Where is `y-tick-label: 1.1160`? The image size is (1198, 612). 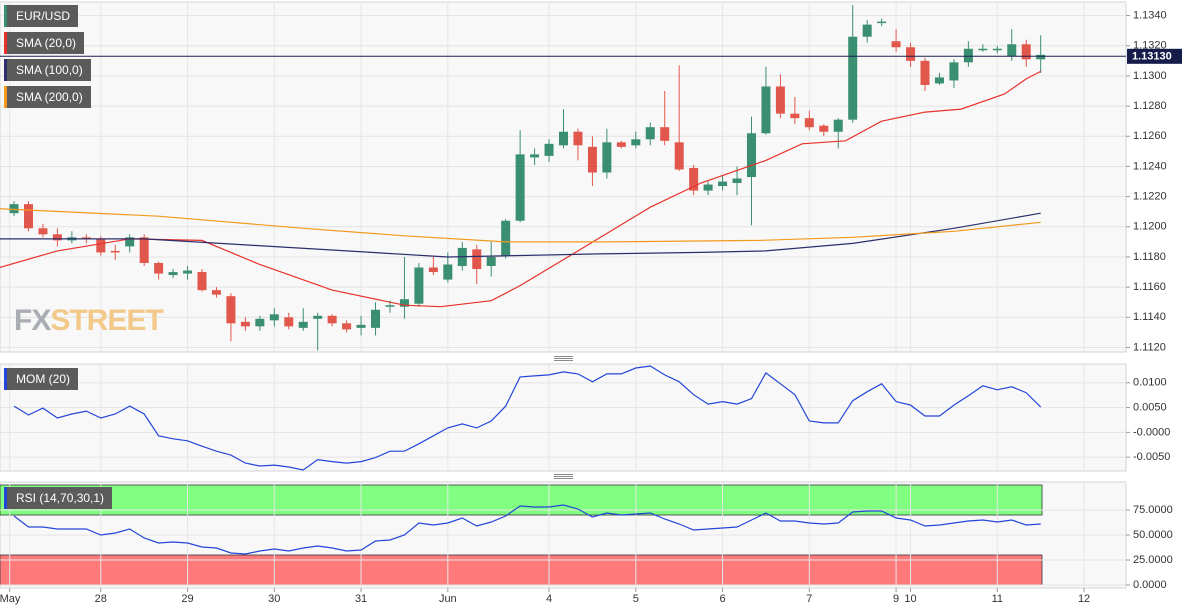 y-tick-label: 1.1160 is located at coordinates (1149, 287).